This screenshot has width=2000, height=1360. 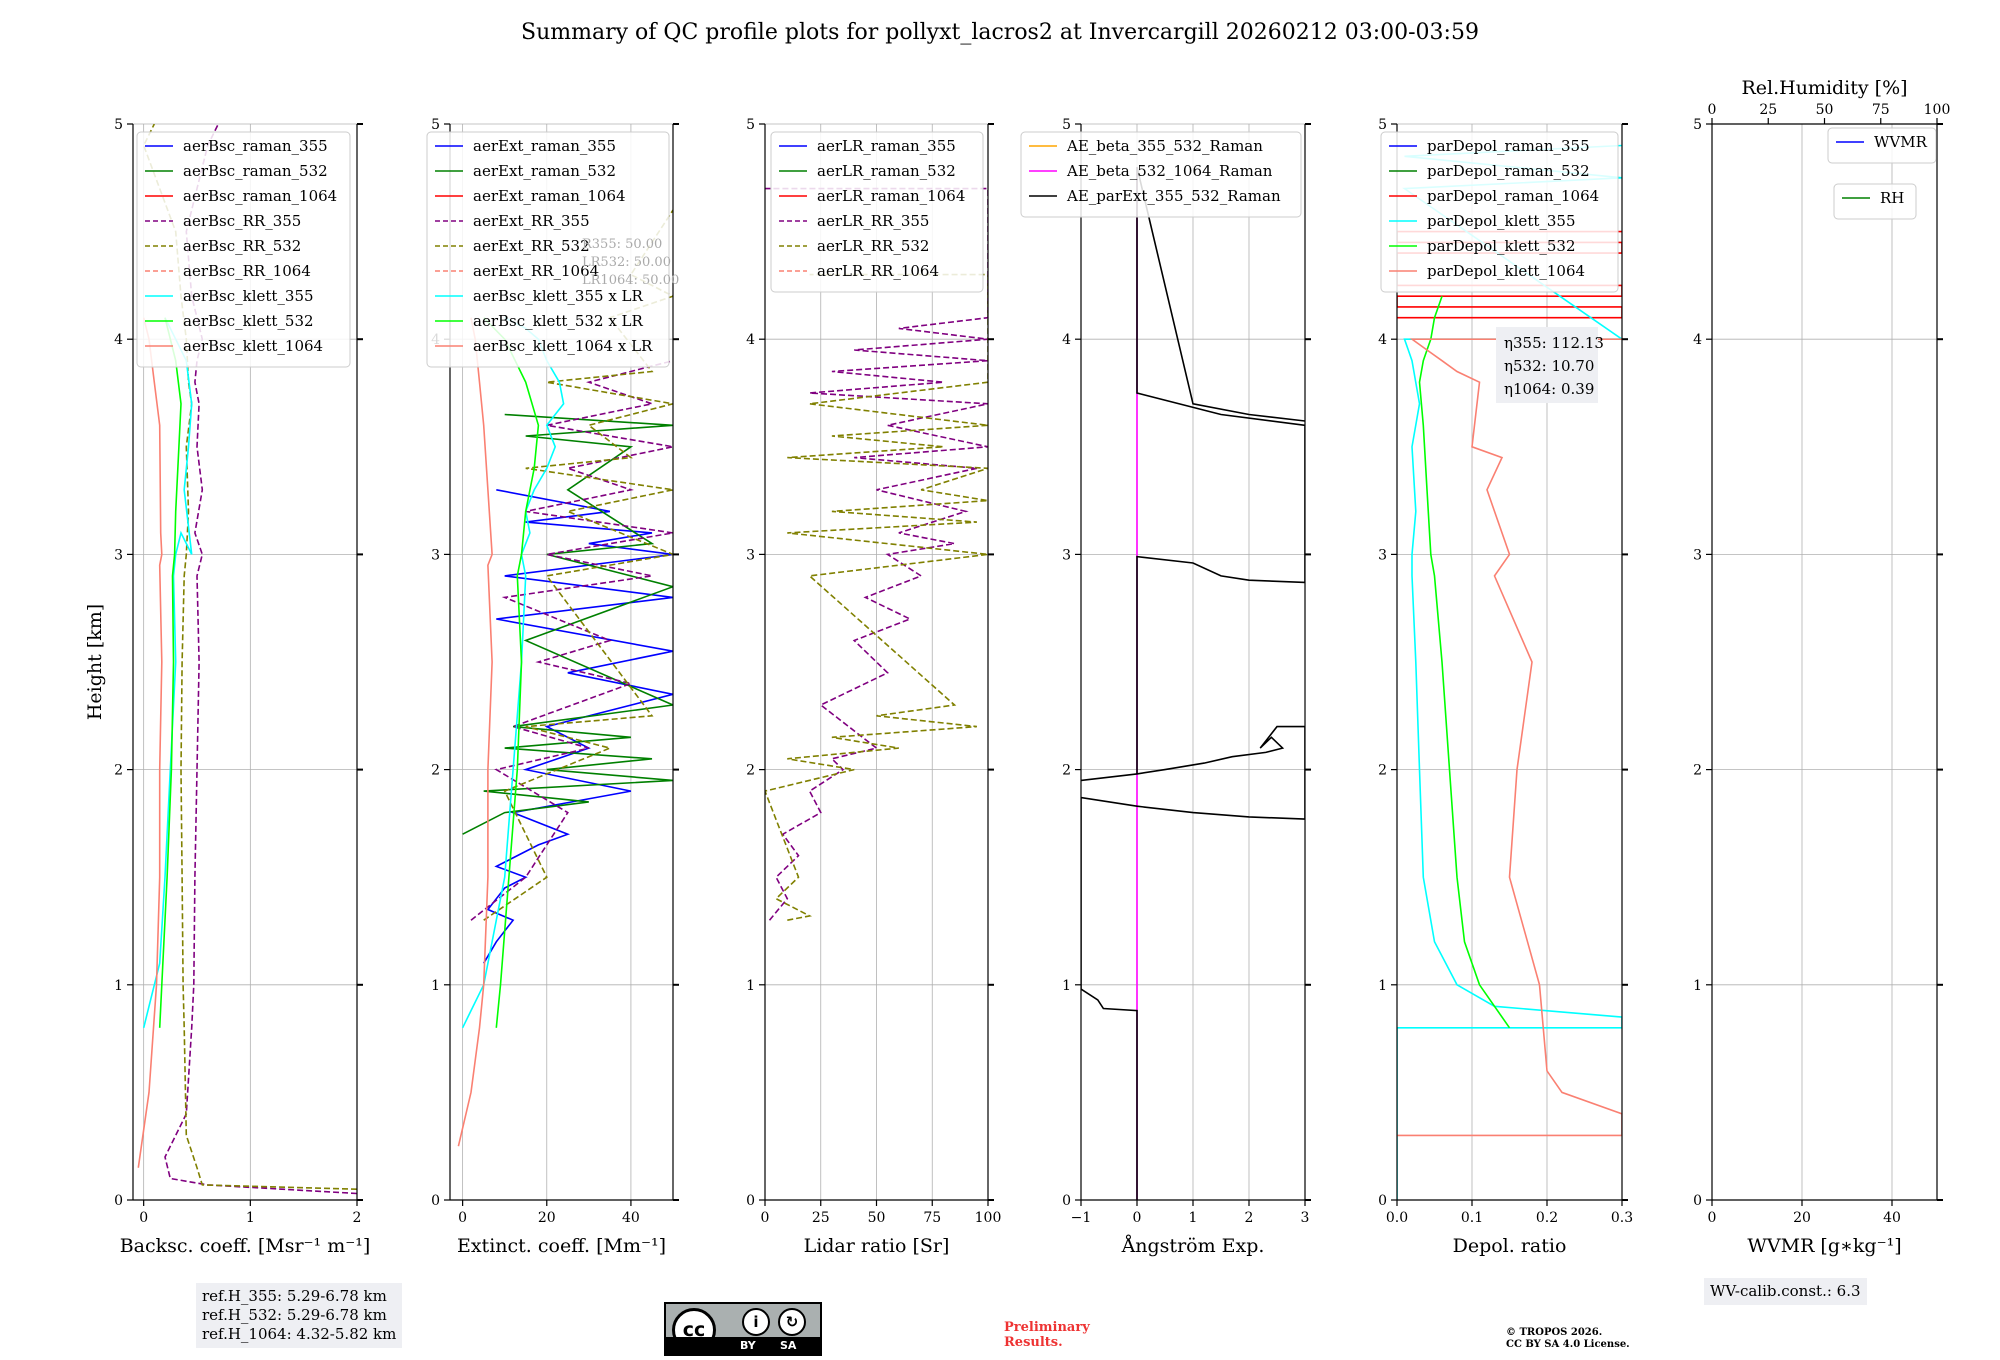 I want to click on legend-entry: aerBsc_klett_355, so click(x=248, y=296).